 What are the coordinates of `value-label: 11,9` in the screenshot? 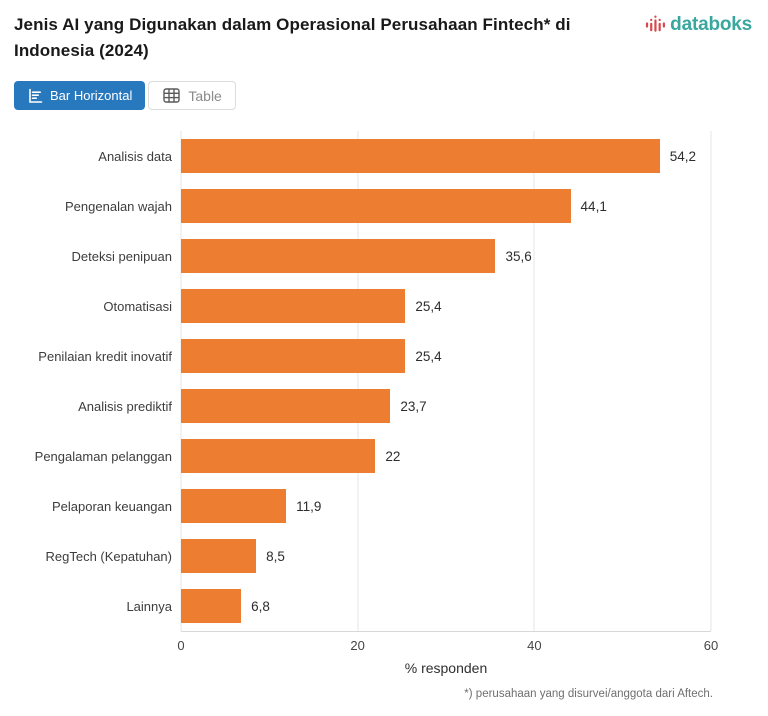 It's located at (309, 506).